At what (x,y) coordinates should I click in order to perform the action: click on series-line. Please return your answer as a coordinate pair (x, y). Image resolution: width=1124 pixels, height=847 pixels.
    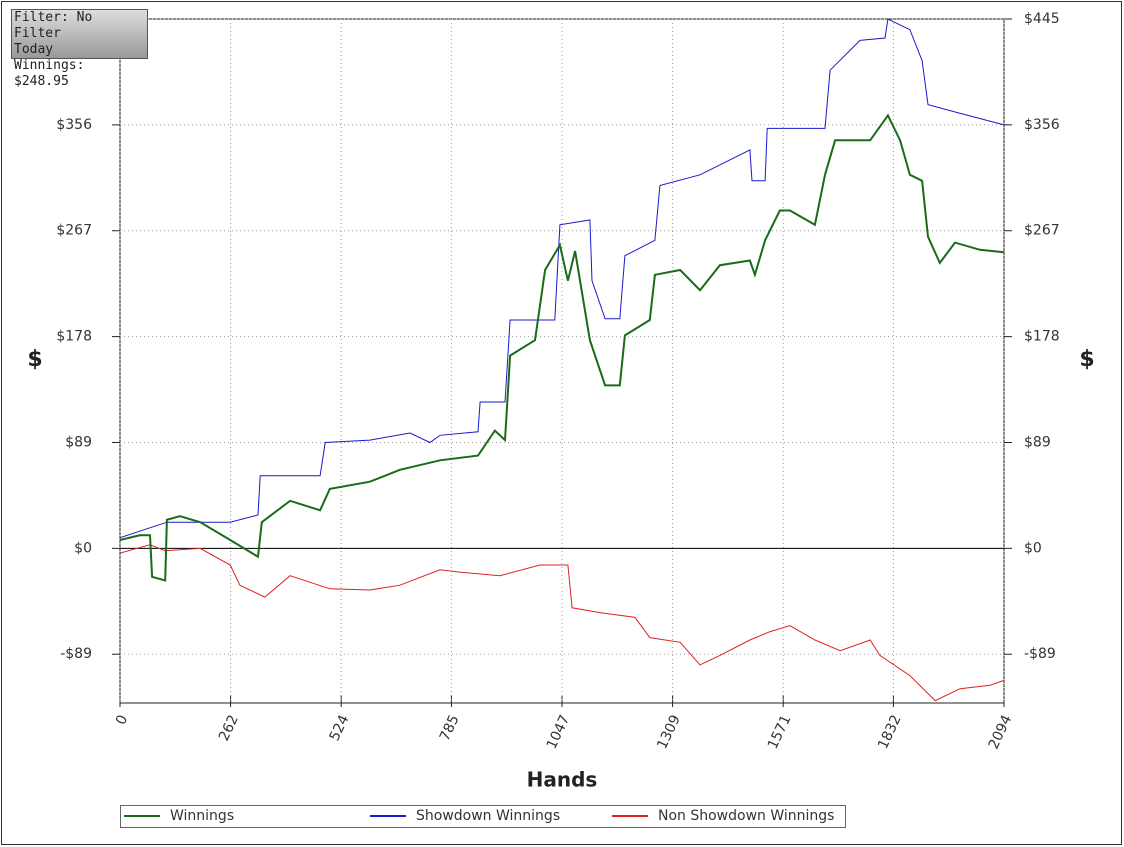
    Looking at the image, I should click on (562, 623).